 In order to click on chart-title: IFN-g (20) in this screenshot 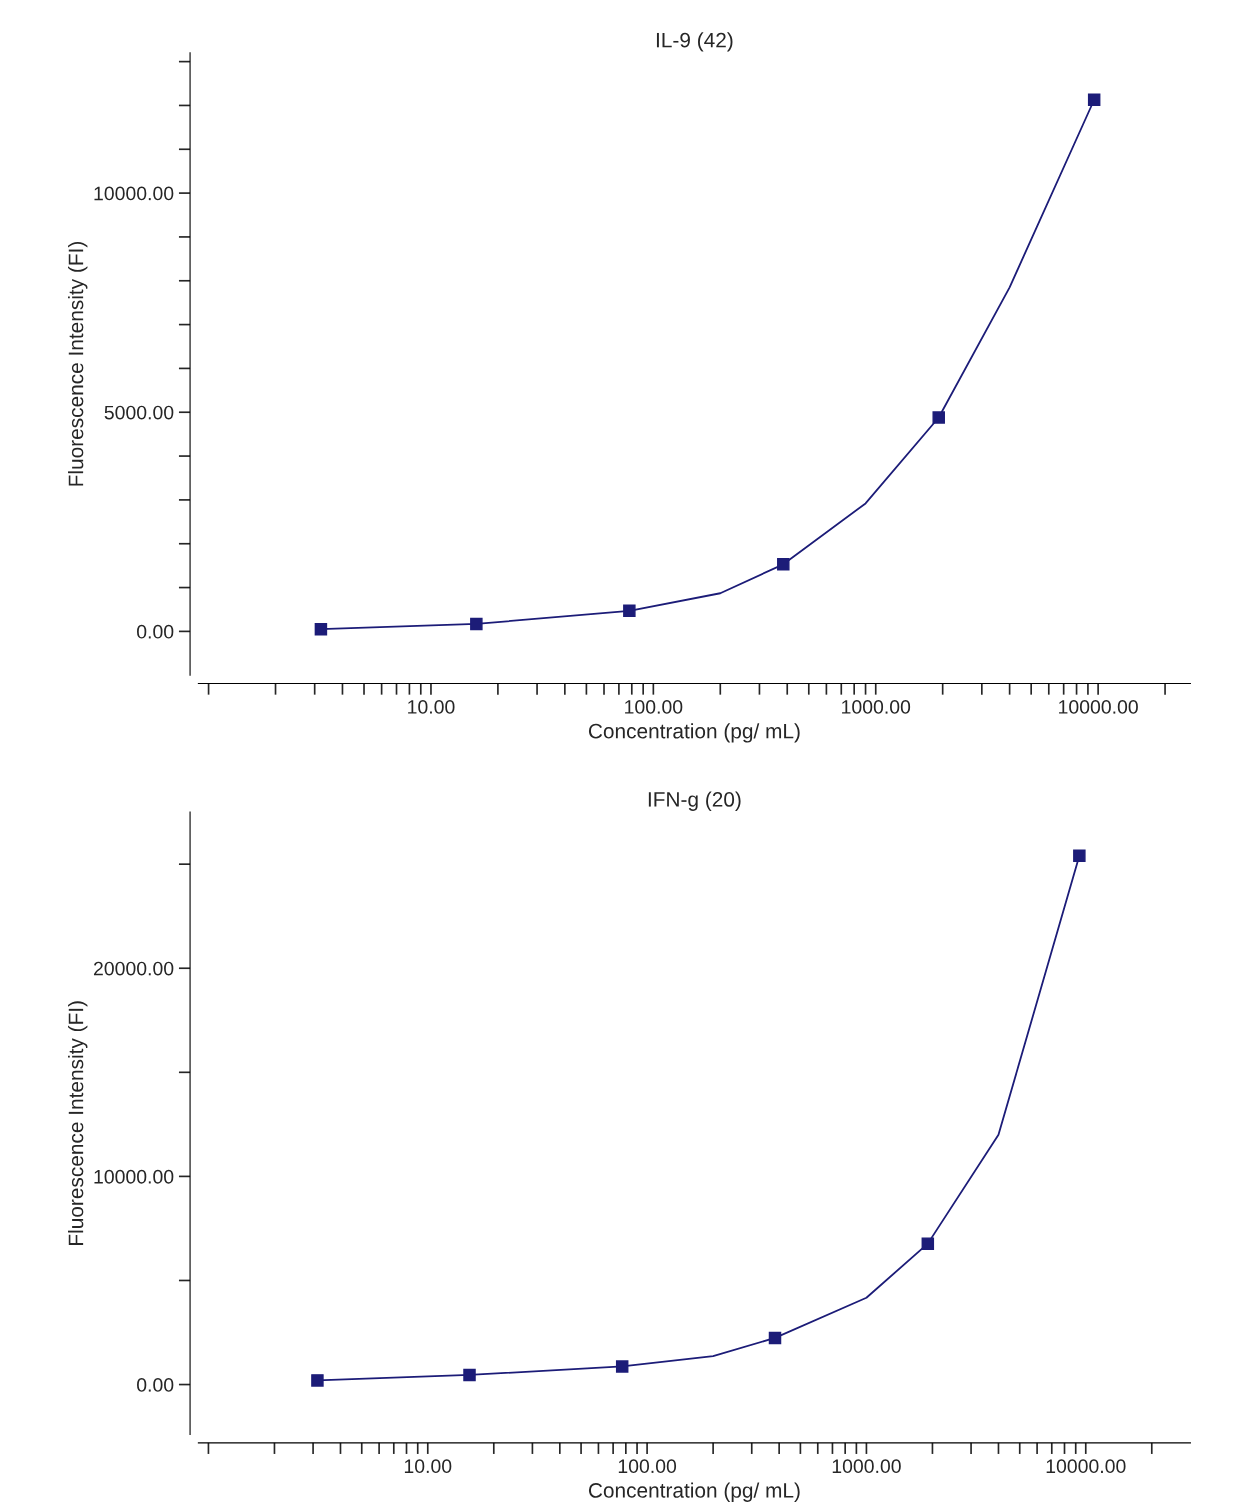, I will do `click(694, 801)`.